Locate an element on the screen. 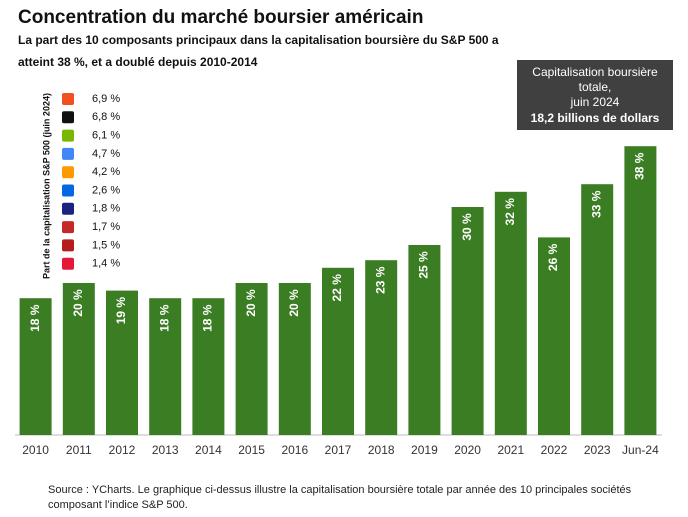  side-list-item: 4,7 % is located at coordinates (106, 154).